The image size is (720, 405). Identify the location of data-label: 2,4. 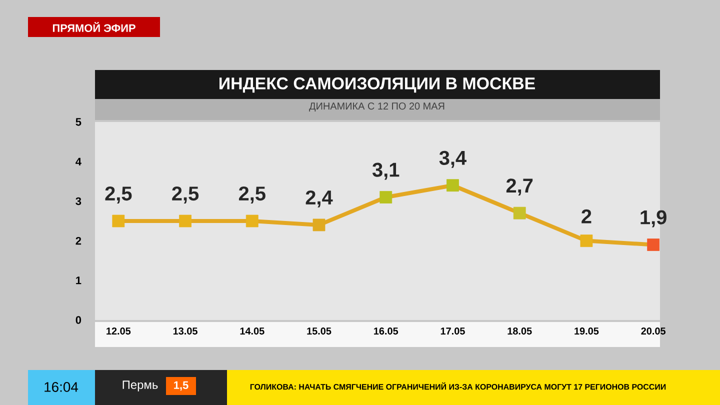
(319, 199).